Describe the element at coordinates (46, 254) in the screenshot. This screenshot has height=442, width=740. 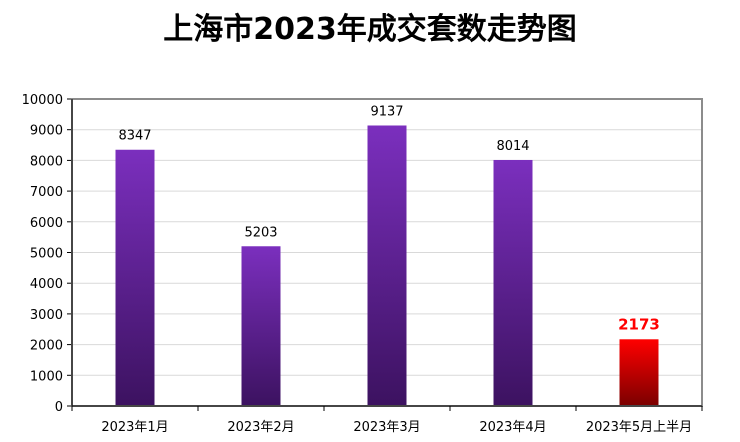
I see `y-tick-label: 5000` at that location.